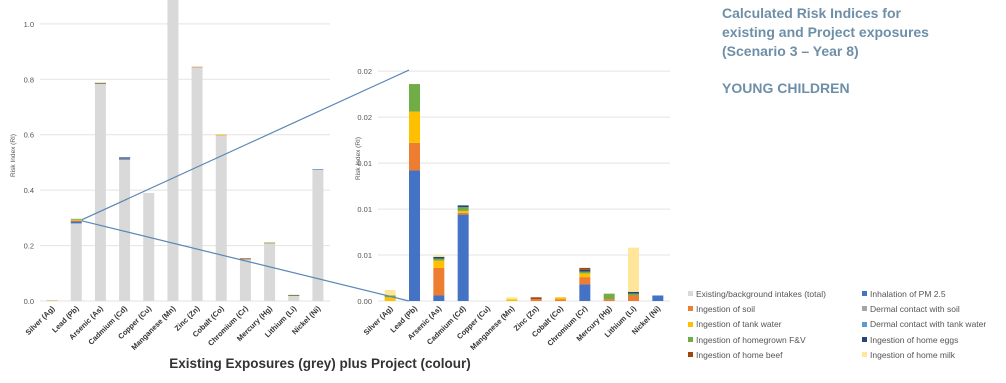 The image size is (1006, 383). Describe the element at coordinates (825, 32) in the screenshot. I see `title-line-2: existing and Project exposures` at that location.